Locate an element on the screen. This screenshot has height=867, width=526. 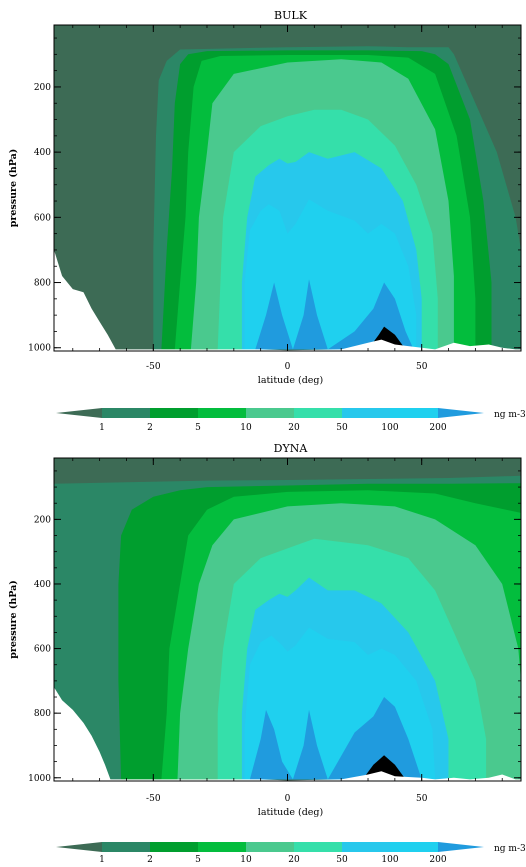
panel-title: BULK is located at coordinates (291, 15).